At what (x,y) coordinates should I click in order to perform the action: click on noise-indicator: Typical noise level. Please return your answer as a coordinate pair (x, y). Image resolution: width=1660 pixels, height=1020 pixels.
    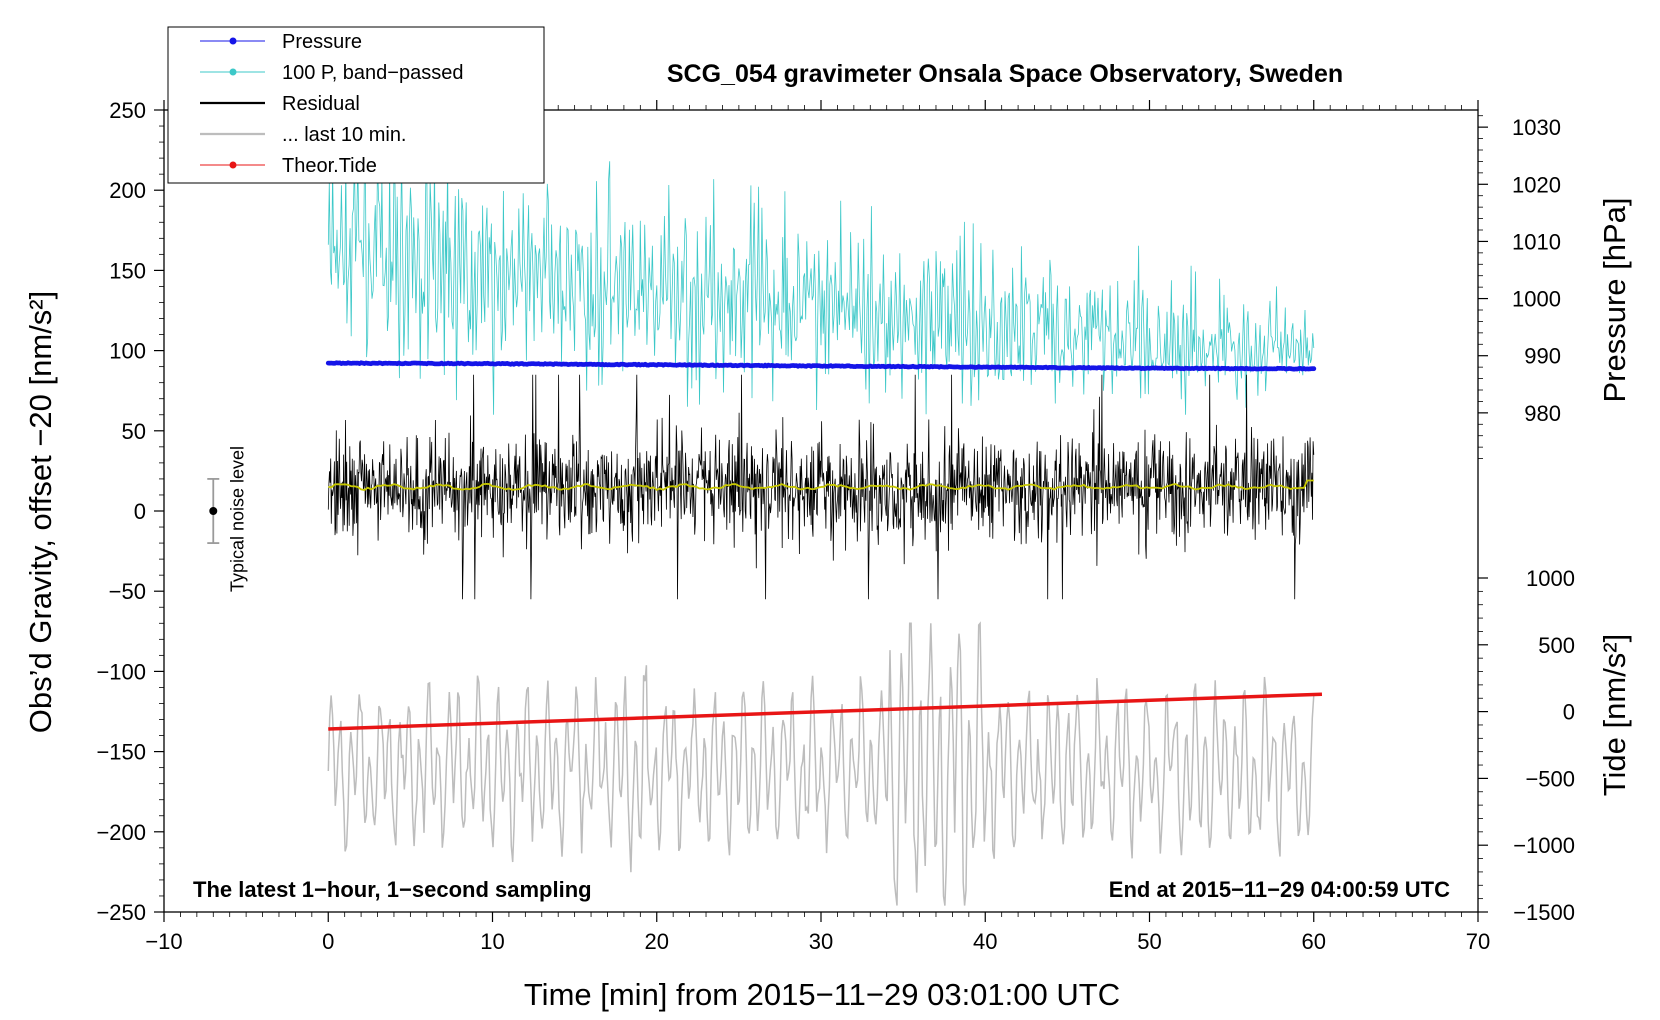
    Looking at the image, I should click on (227, 519).